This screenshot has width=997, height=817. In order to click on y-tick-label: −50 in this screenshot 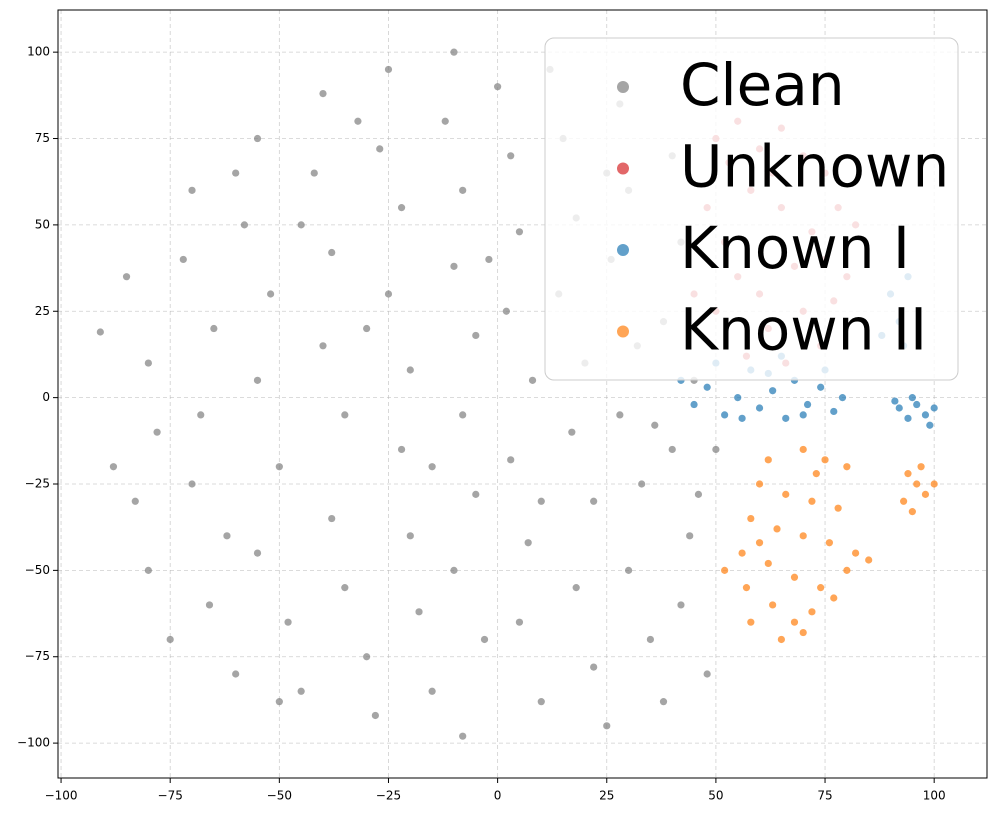, I will do `click(37, 570)`.